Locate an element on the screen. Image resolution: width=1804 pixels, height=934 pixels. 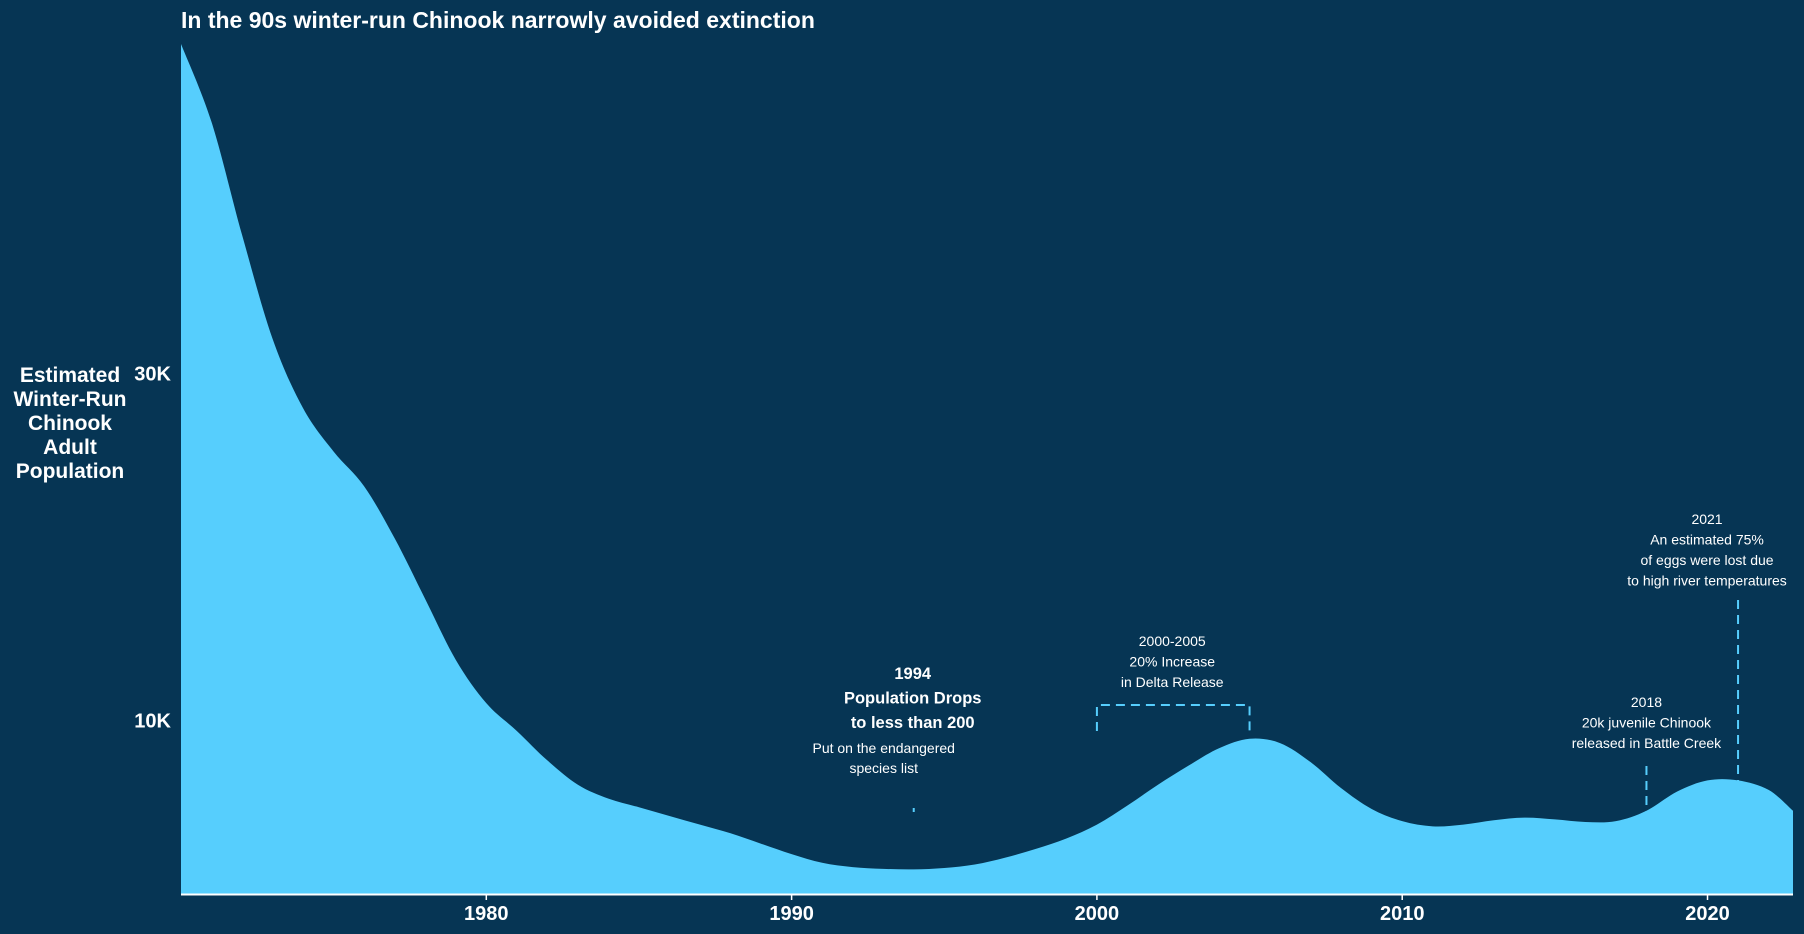
annotation-1994-note: Put on the endangered species list is located at coordinates (883, 758).